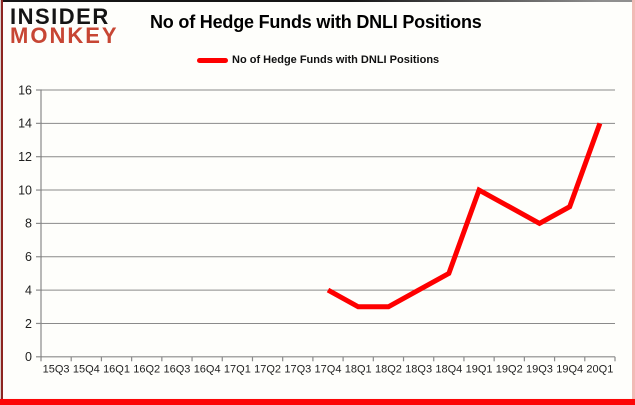 The height and width of the screenshot is (405, 635). Describe the element at coordinates (212, 60) in the screenshot. I see `legend-line-swatch` at that location.